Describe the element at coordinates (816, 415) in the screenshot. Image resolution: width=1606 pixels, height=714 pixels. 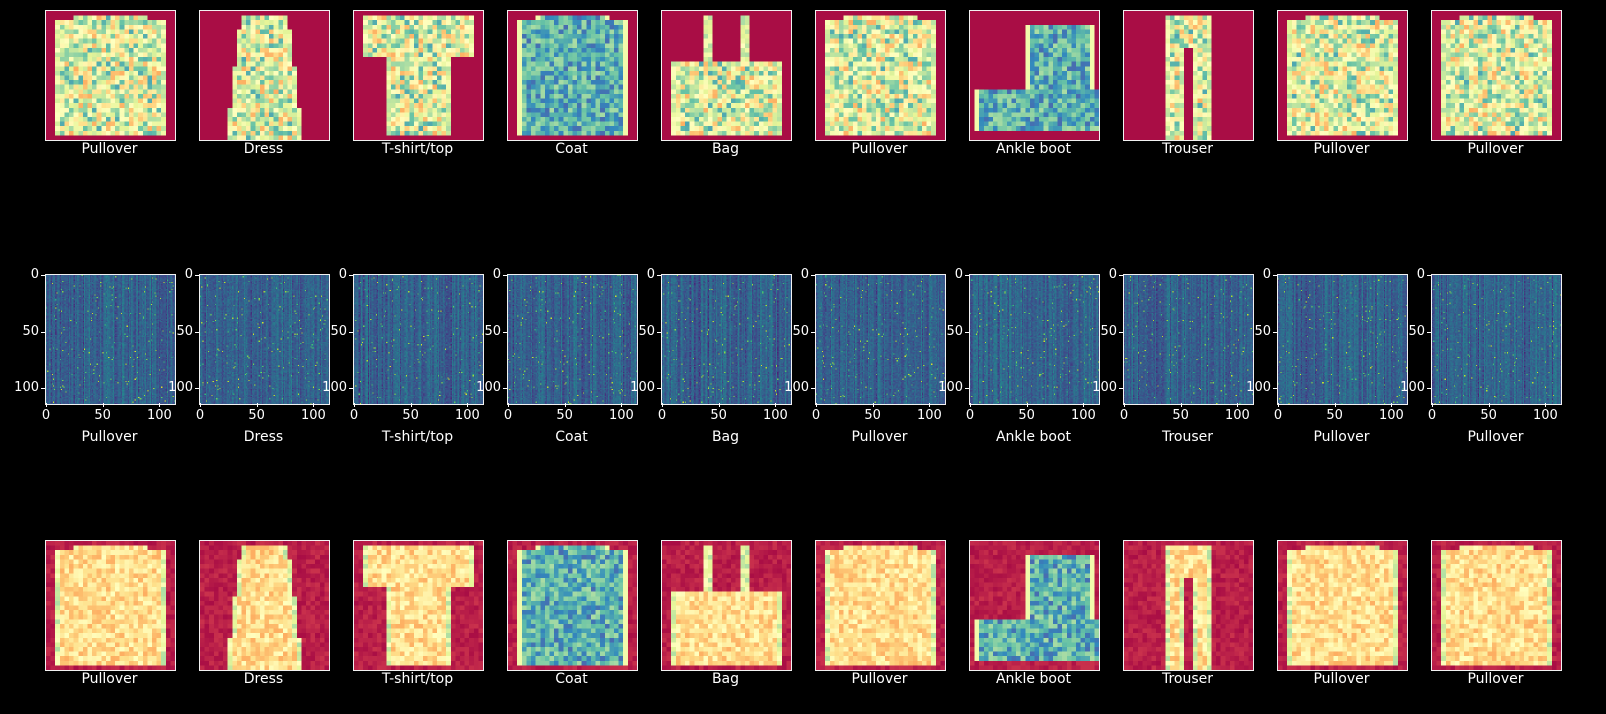
I see `encoded-feature-maps-xtick-label-6-0: 0` at that location.